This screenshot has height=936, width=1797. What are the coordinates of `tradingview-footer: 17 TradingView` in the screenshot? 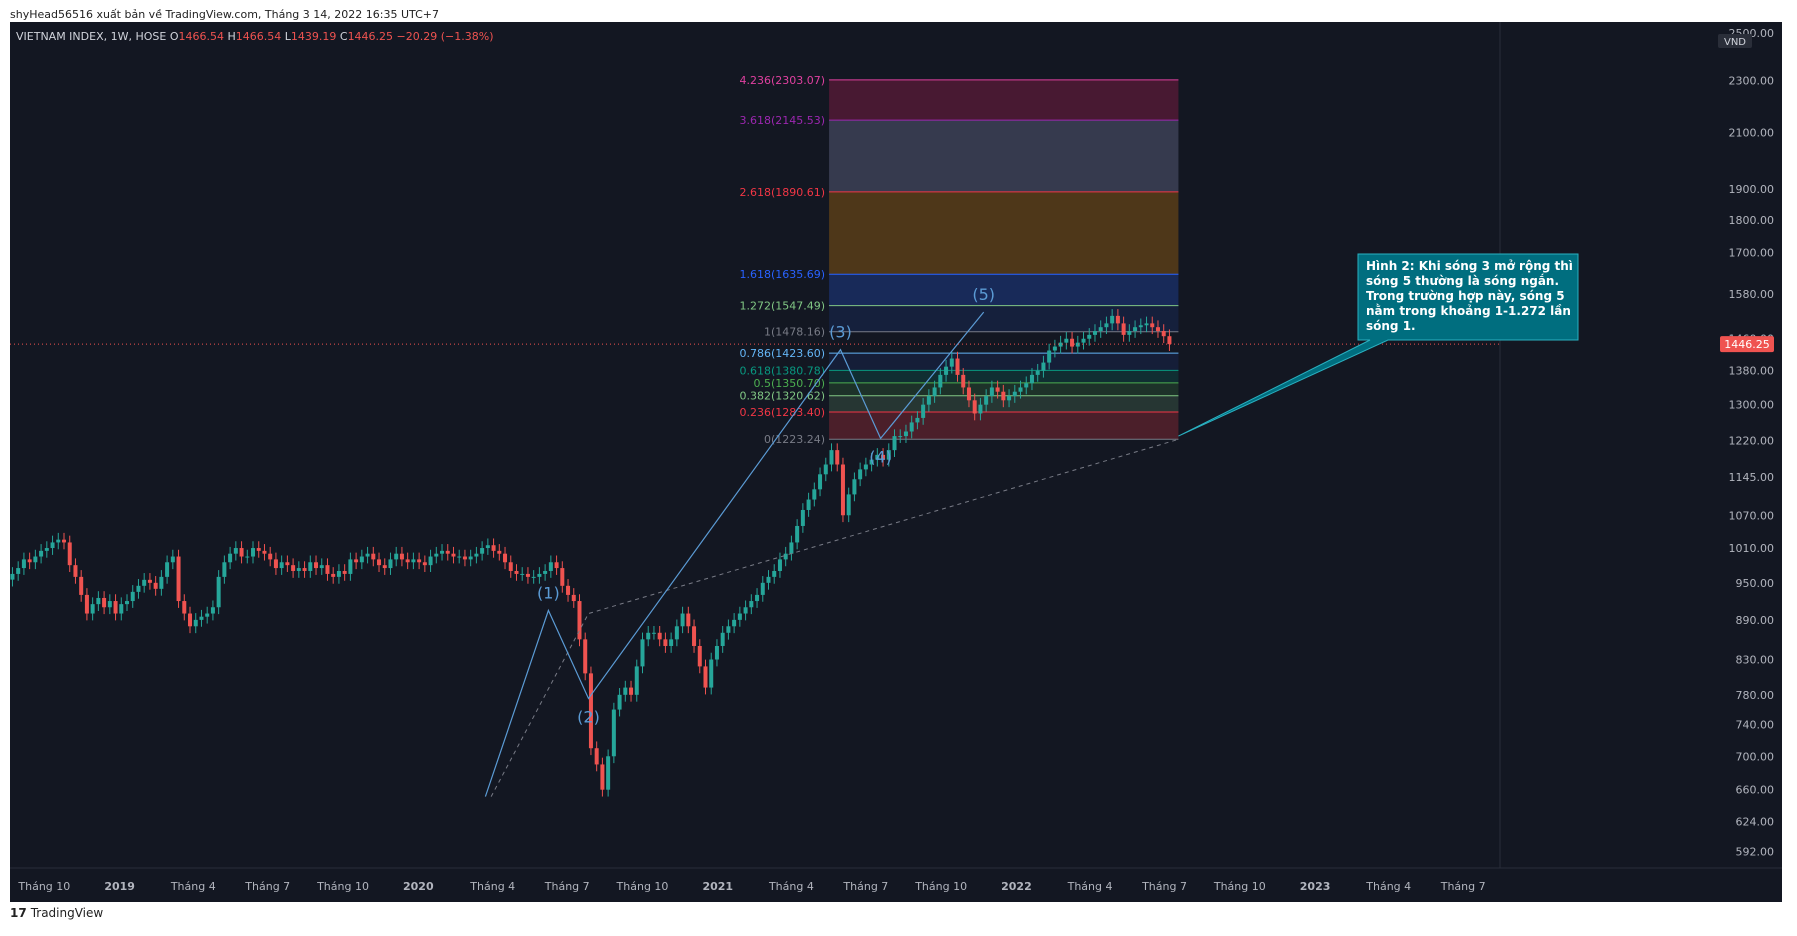 It's located at (56, 913).